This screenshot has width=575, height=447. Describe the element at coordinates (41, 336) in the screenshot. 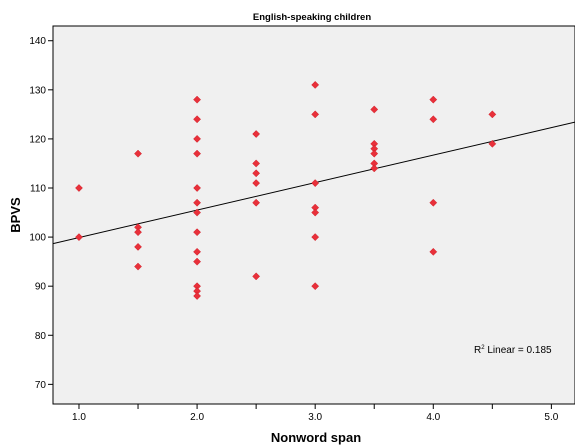

I see `y-tick-label: 80` at that location.